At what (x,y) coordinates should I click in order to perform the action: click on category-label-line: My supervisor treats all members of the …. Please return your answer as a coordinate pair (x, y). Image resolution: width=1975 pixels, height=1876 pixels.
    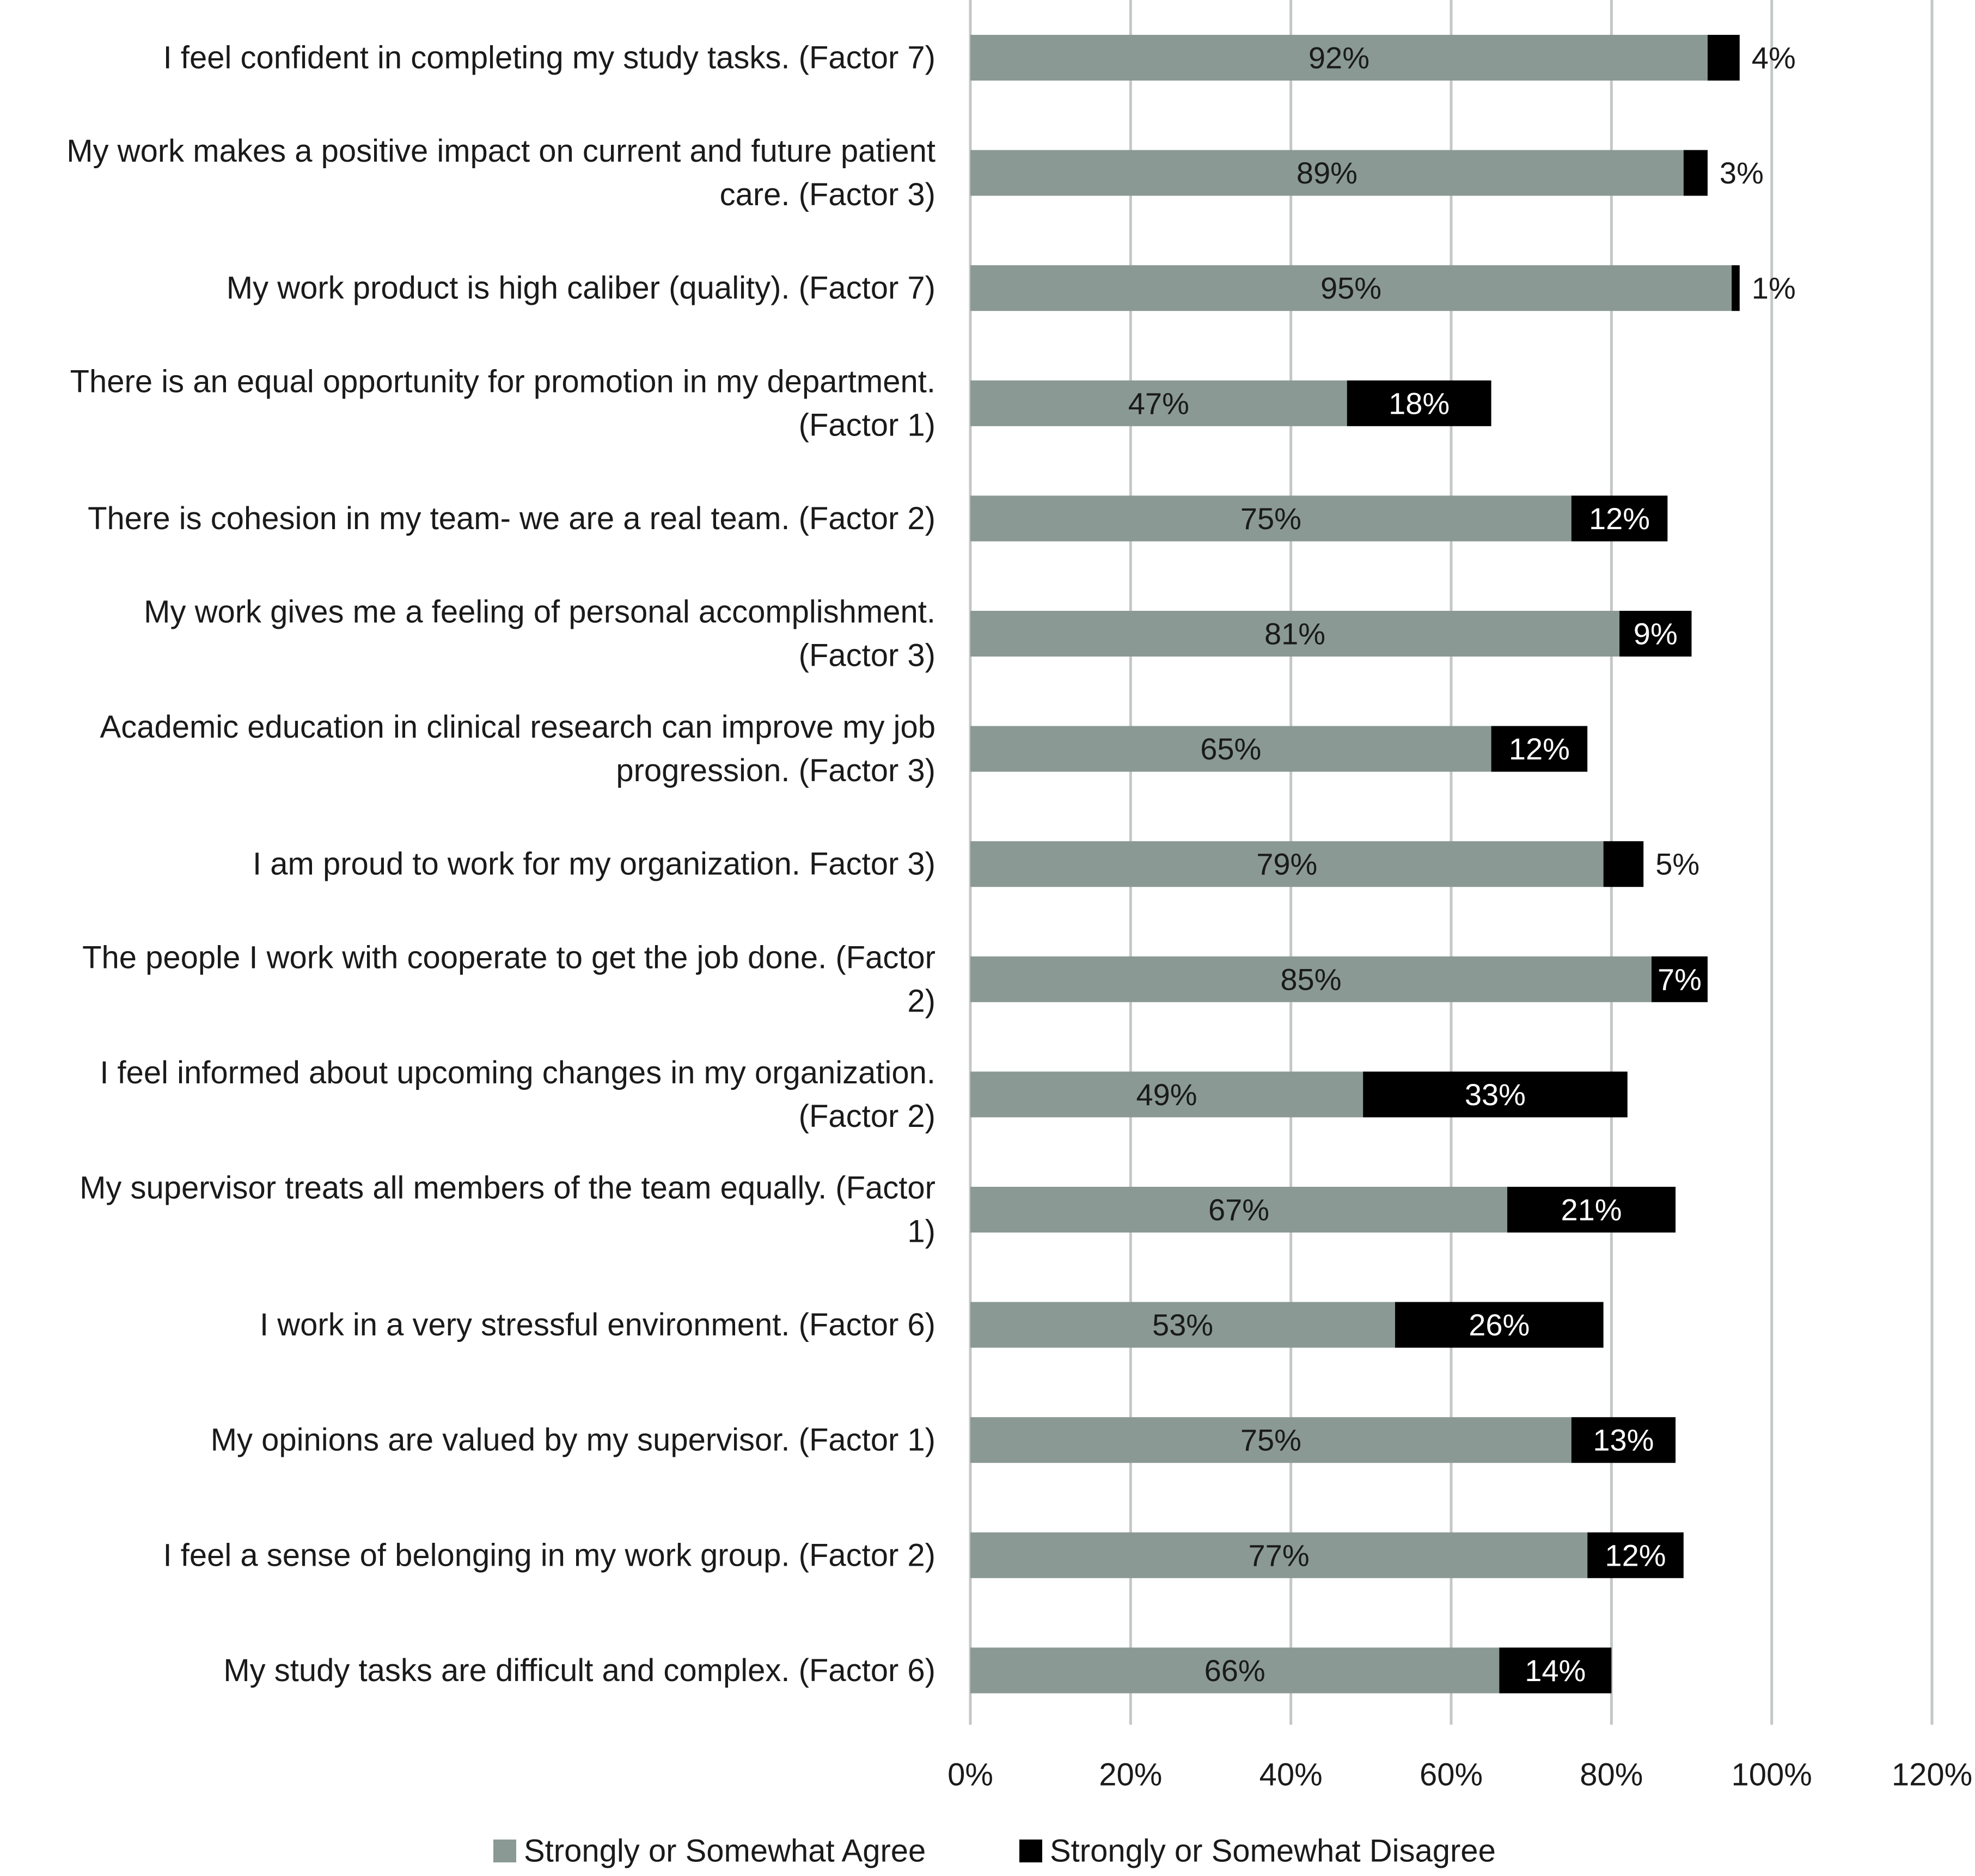
    Looking at the image, I should click on (507, 1188).